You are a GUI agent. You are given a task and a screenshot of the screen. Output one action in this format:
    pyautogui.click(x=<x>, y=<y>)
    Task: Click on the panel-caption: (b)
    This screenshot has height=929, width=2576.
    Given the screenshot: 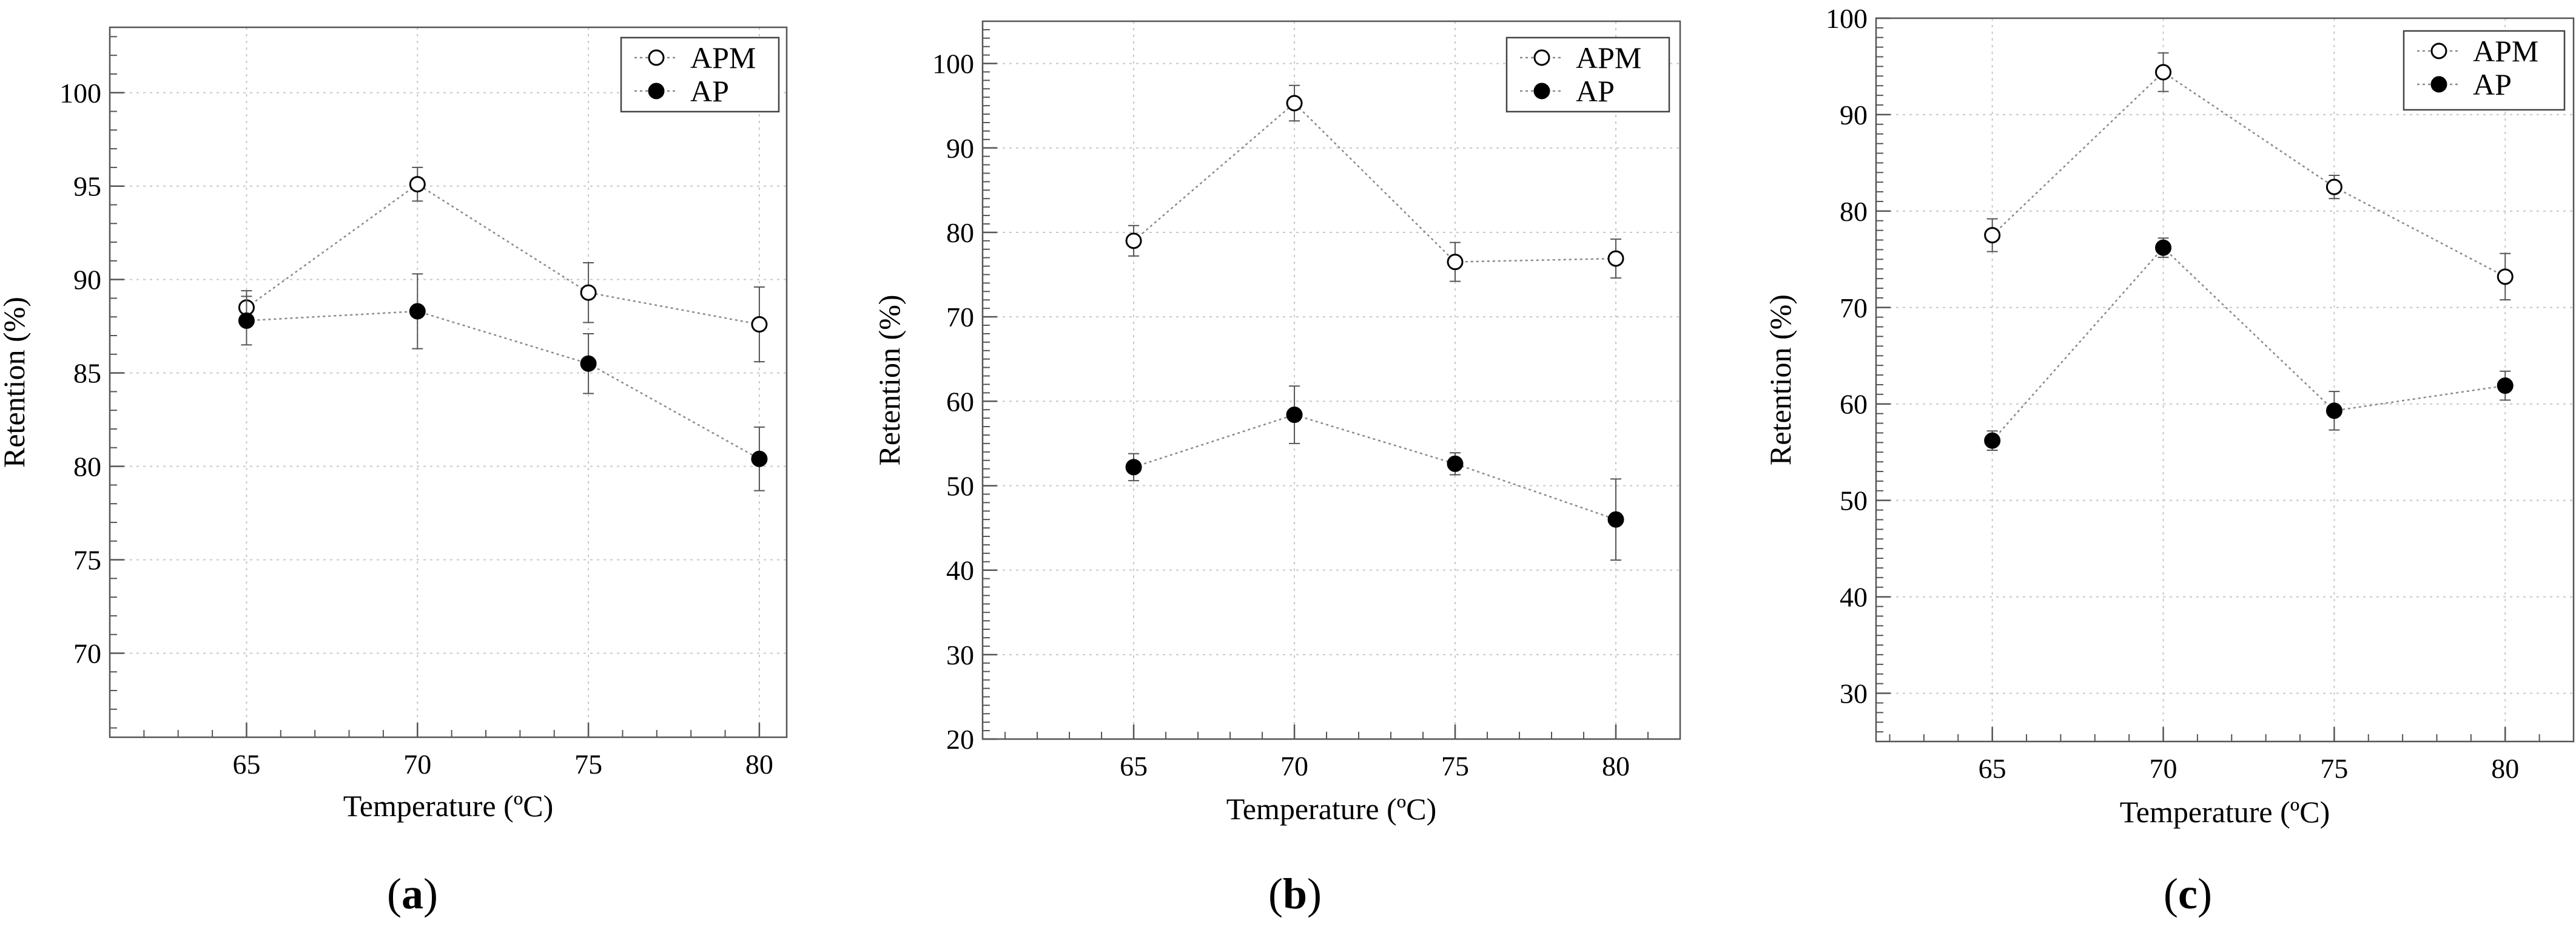 What is the action you would take?
    pyautogui.click(x=1295, y=894)
    